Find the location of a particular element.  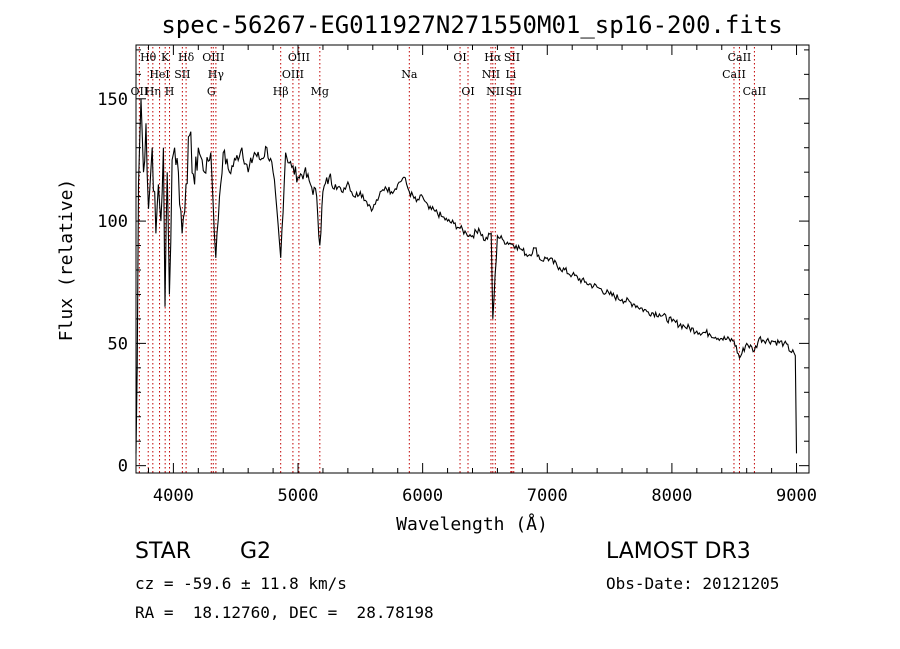

x-axis-label: Wavelength (Å) is located at coordinates (472, 524).